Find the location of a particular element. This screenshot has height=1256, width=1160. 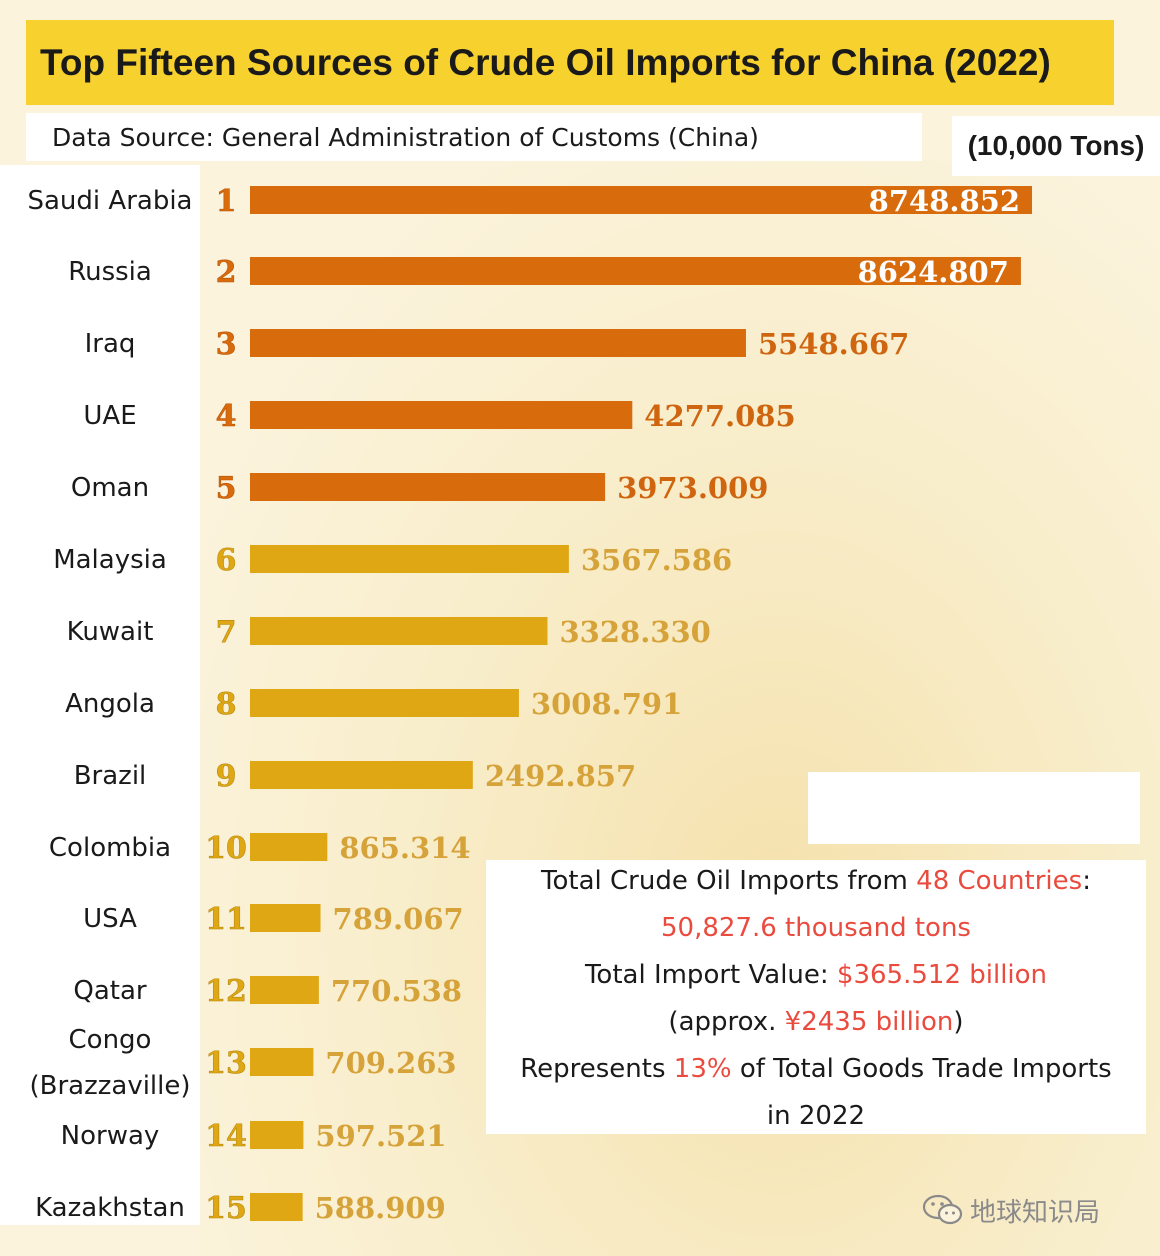

value-label: 5548.667 is located at coordinates (833, 344).